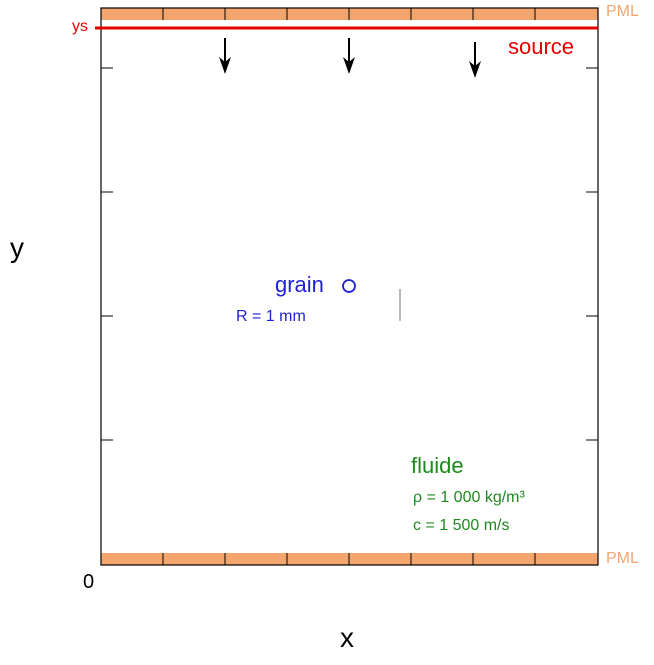  I want to click on pml-bottom-label: PML, so click(622, 558).